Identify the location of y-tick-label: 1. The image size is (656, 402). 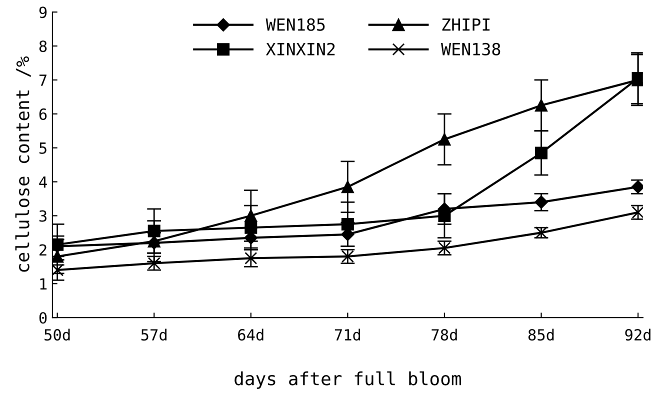
(43, 284).